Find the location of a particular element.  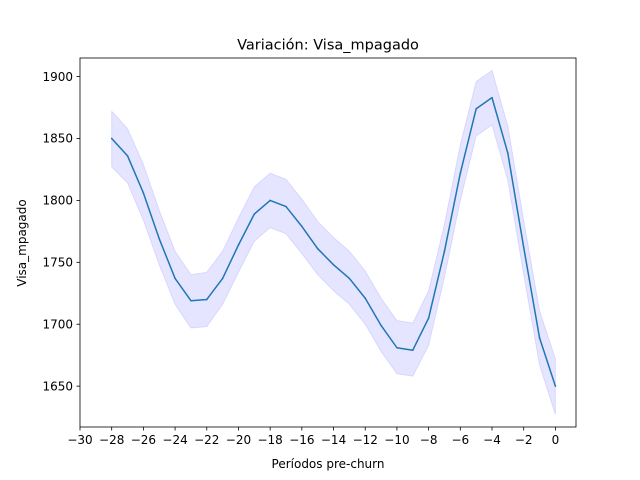

y-tick-label: 1800 is located at coordinates (57, 201).